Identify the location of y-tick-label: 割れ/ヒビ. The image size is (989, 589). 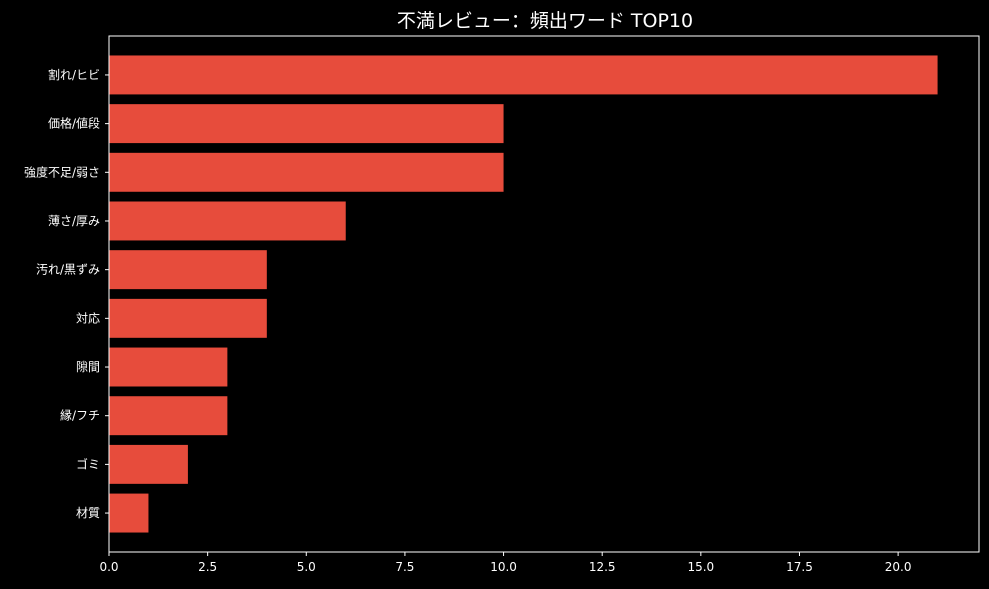
(74, 74).